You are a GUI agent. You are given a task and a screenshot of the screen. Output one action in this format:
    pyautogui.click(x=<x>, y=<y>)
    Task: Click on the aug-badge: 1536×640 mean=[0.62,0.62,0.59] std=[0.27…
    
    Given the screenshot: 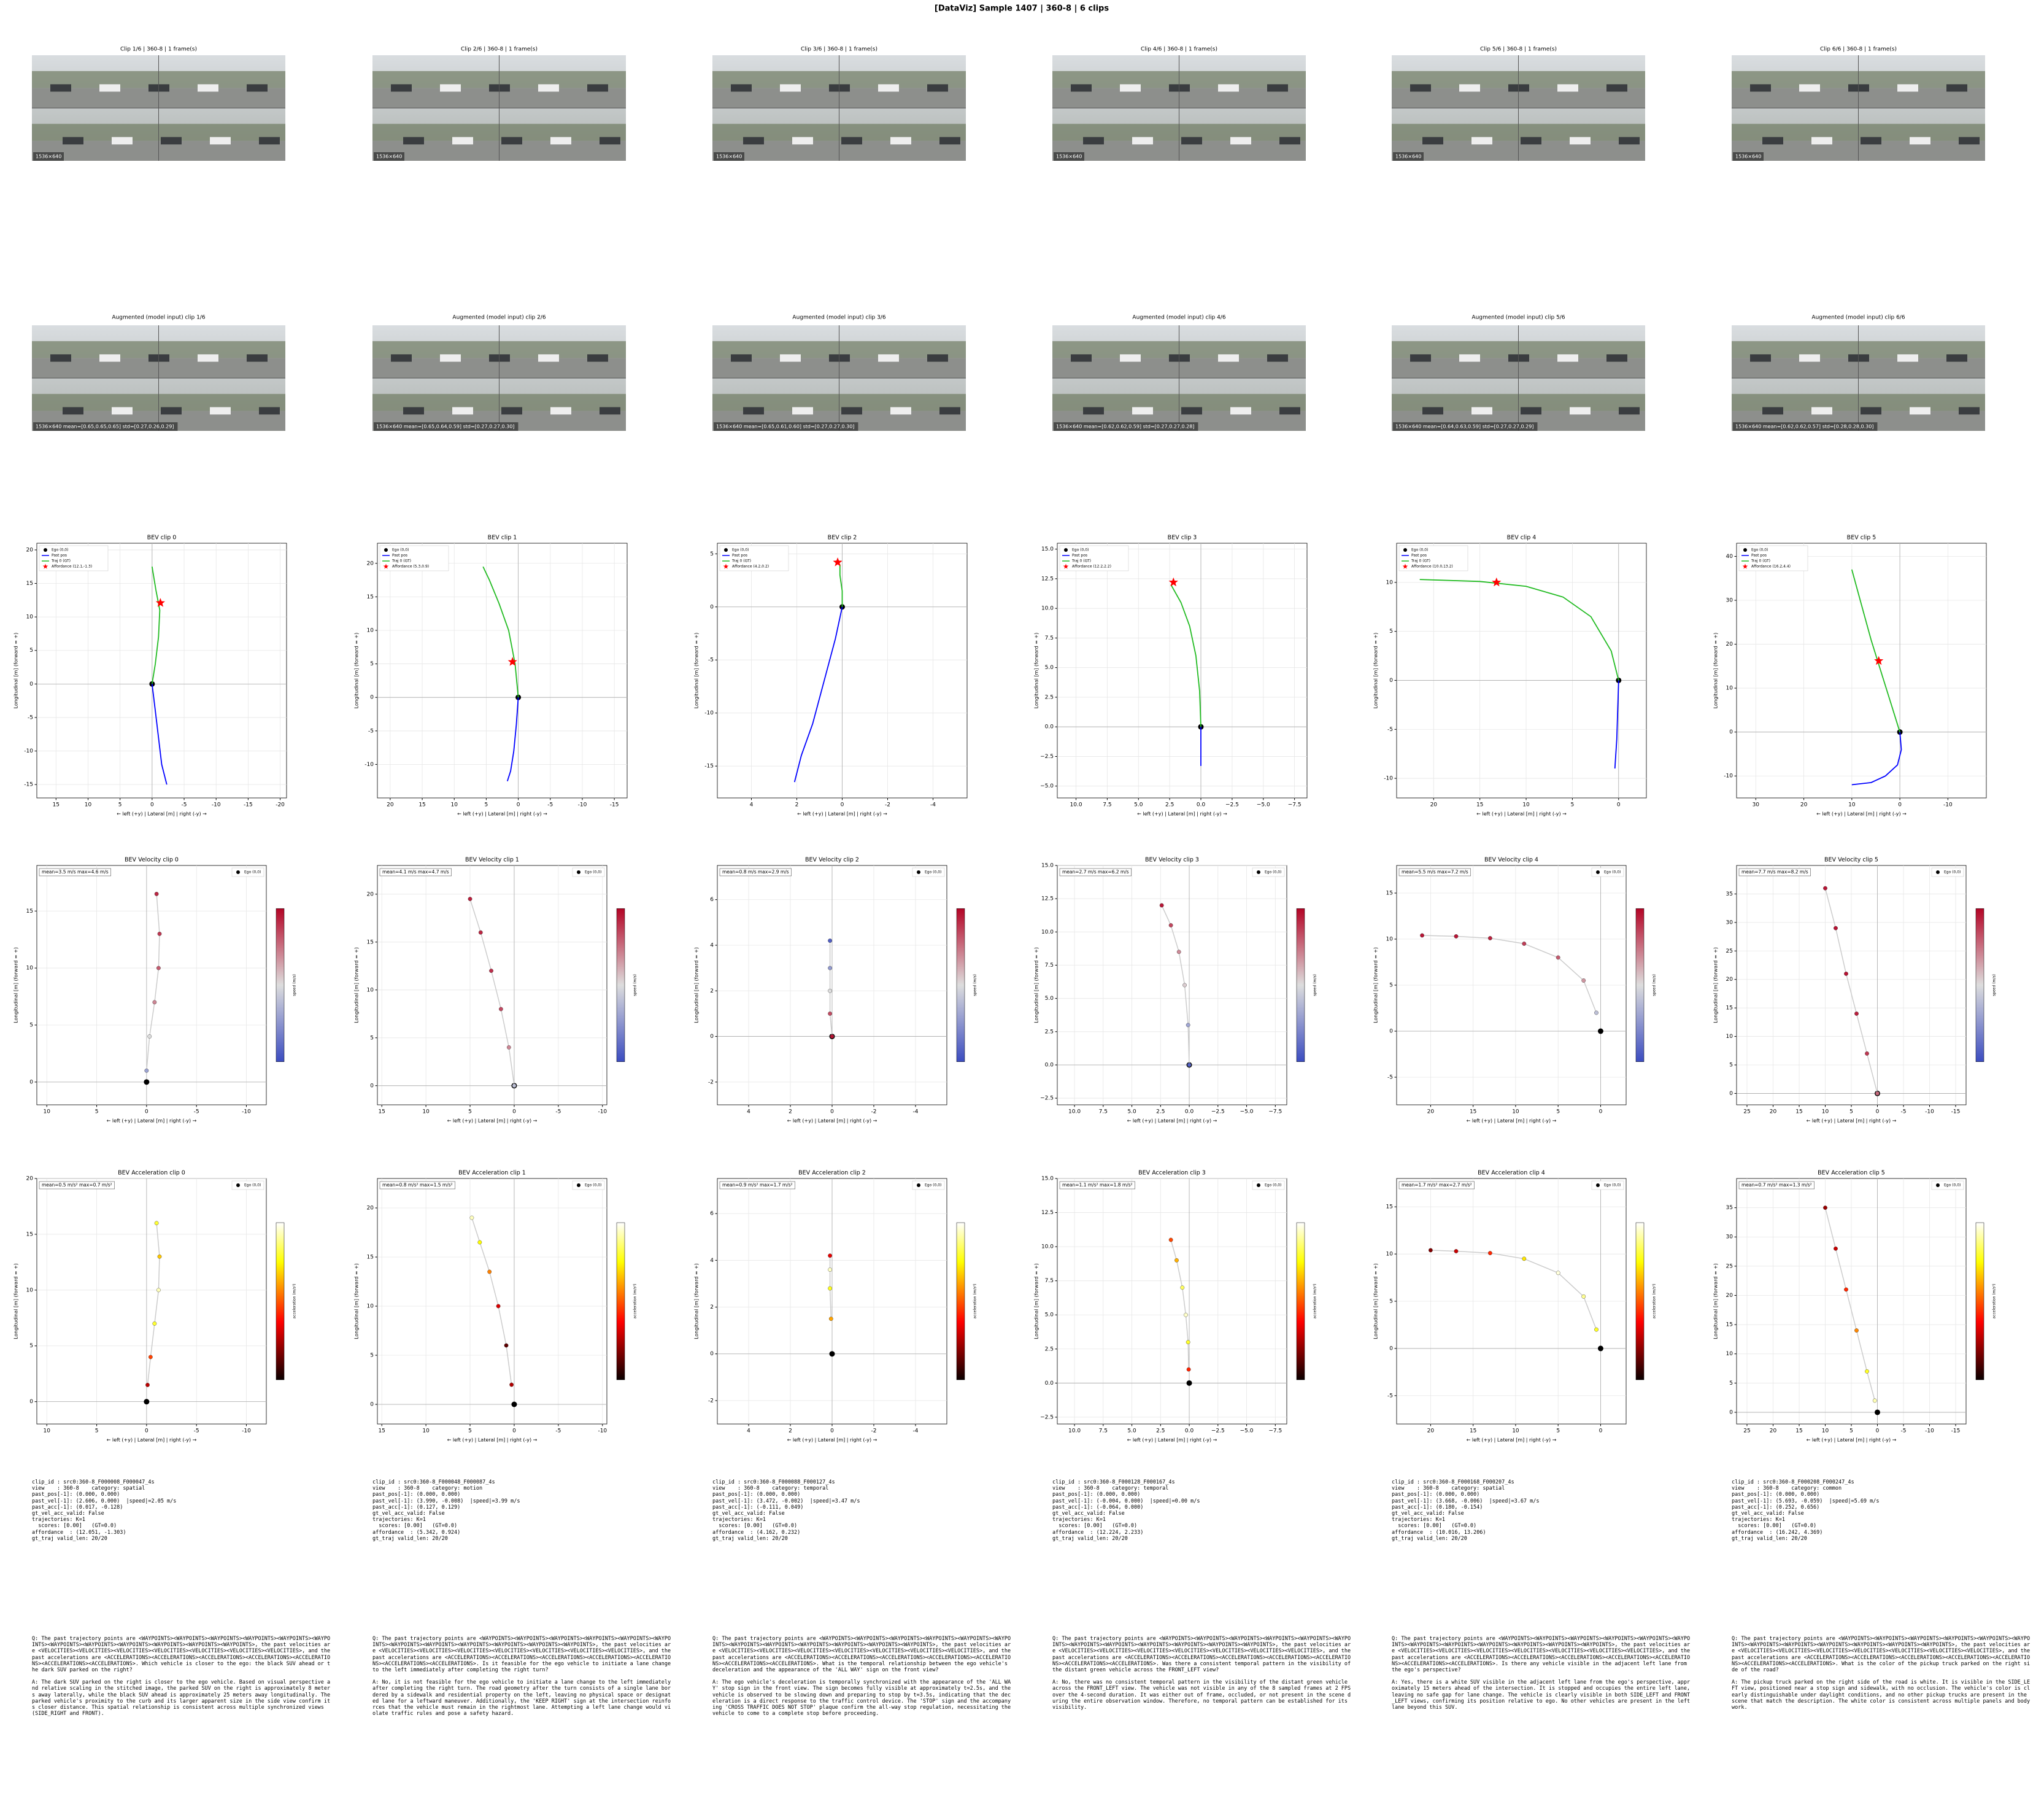 What is the action you would take?
    pyautogui.click(x=1125, y=427)
    